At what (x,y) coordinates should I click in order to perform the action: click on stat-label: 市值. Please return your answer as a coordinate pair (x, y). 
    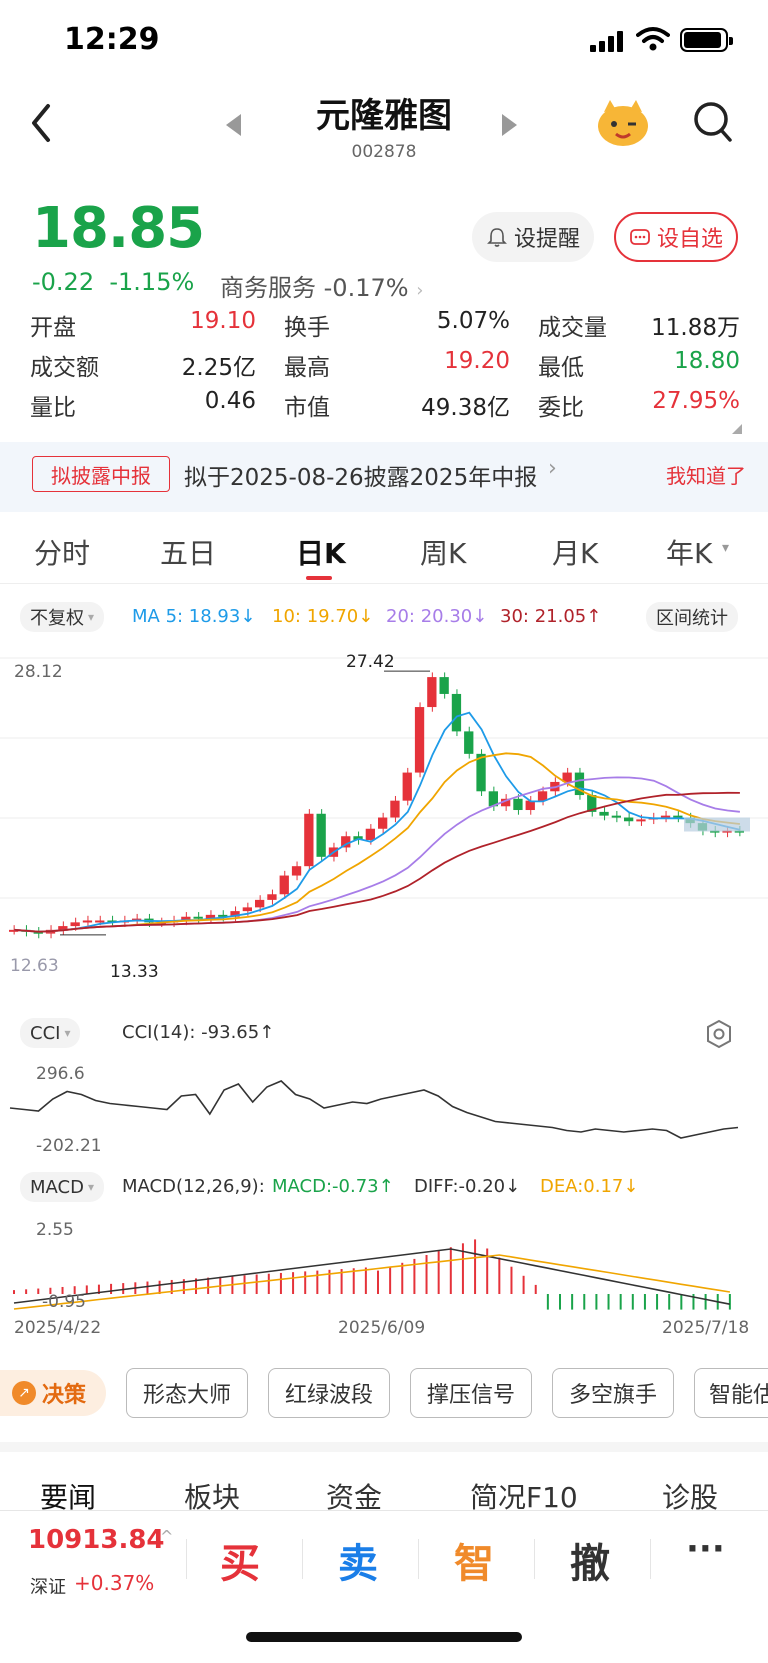
    Looking at the image, I should click on (307, 408).